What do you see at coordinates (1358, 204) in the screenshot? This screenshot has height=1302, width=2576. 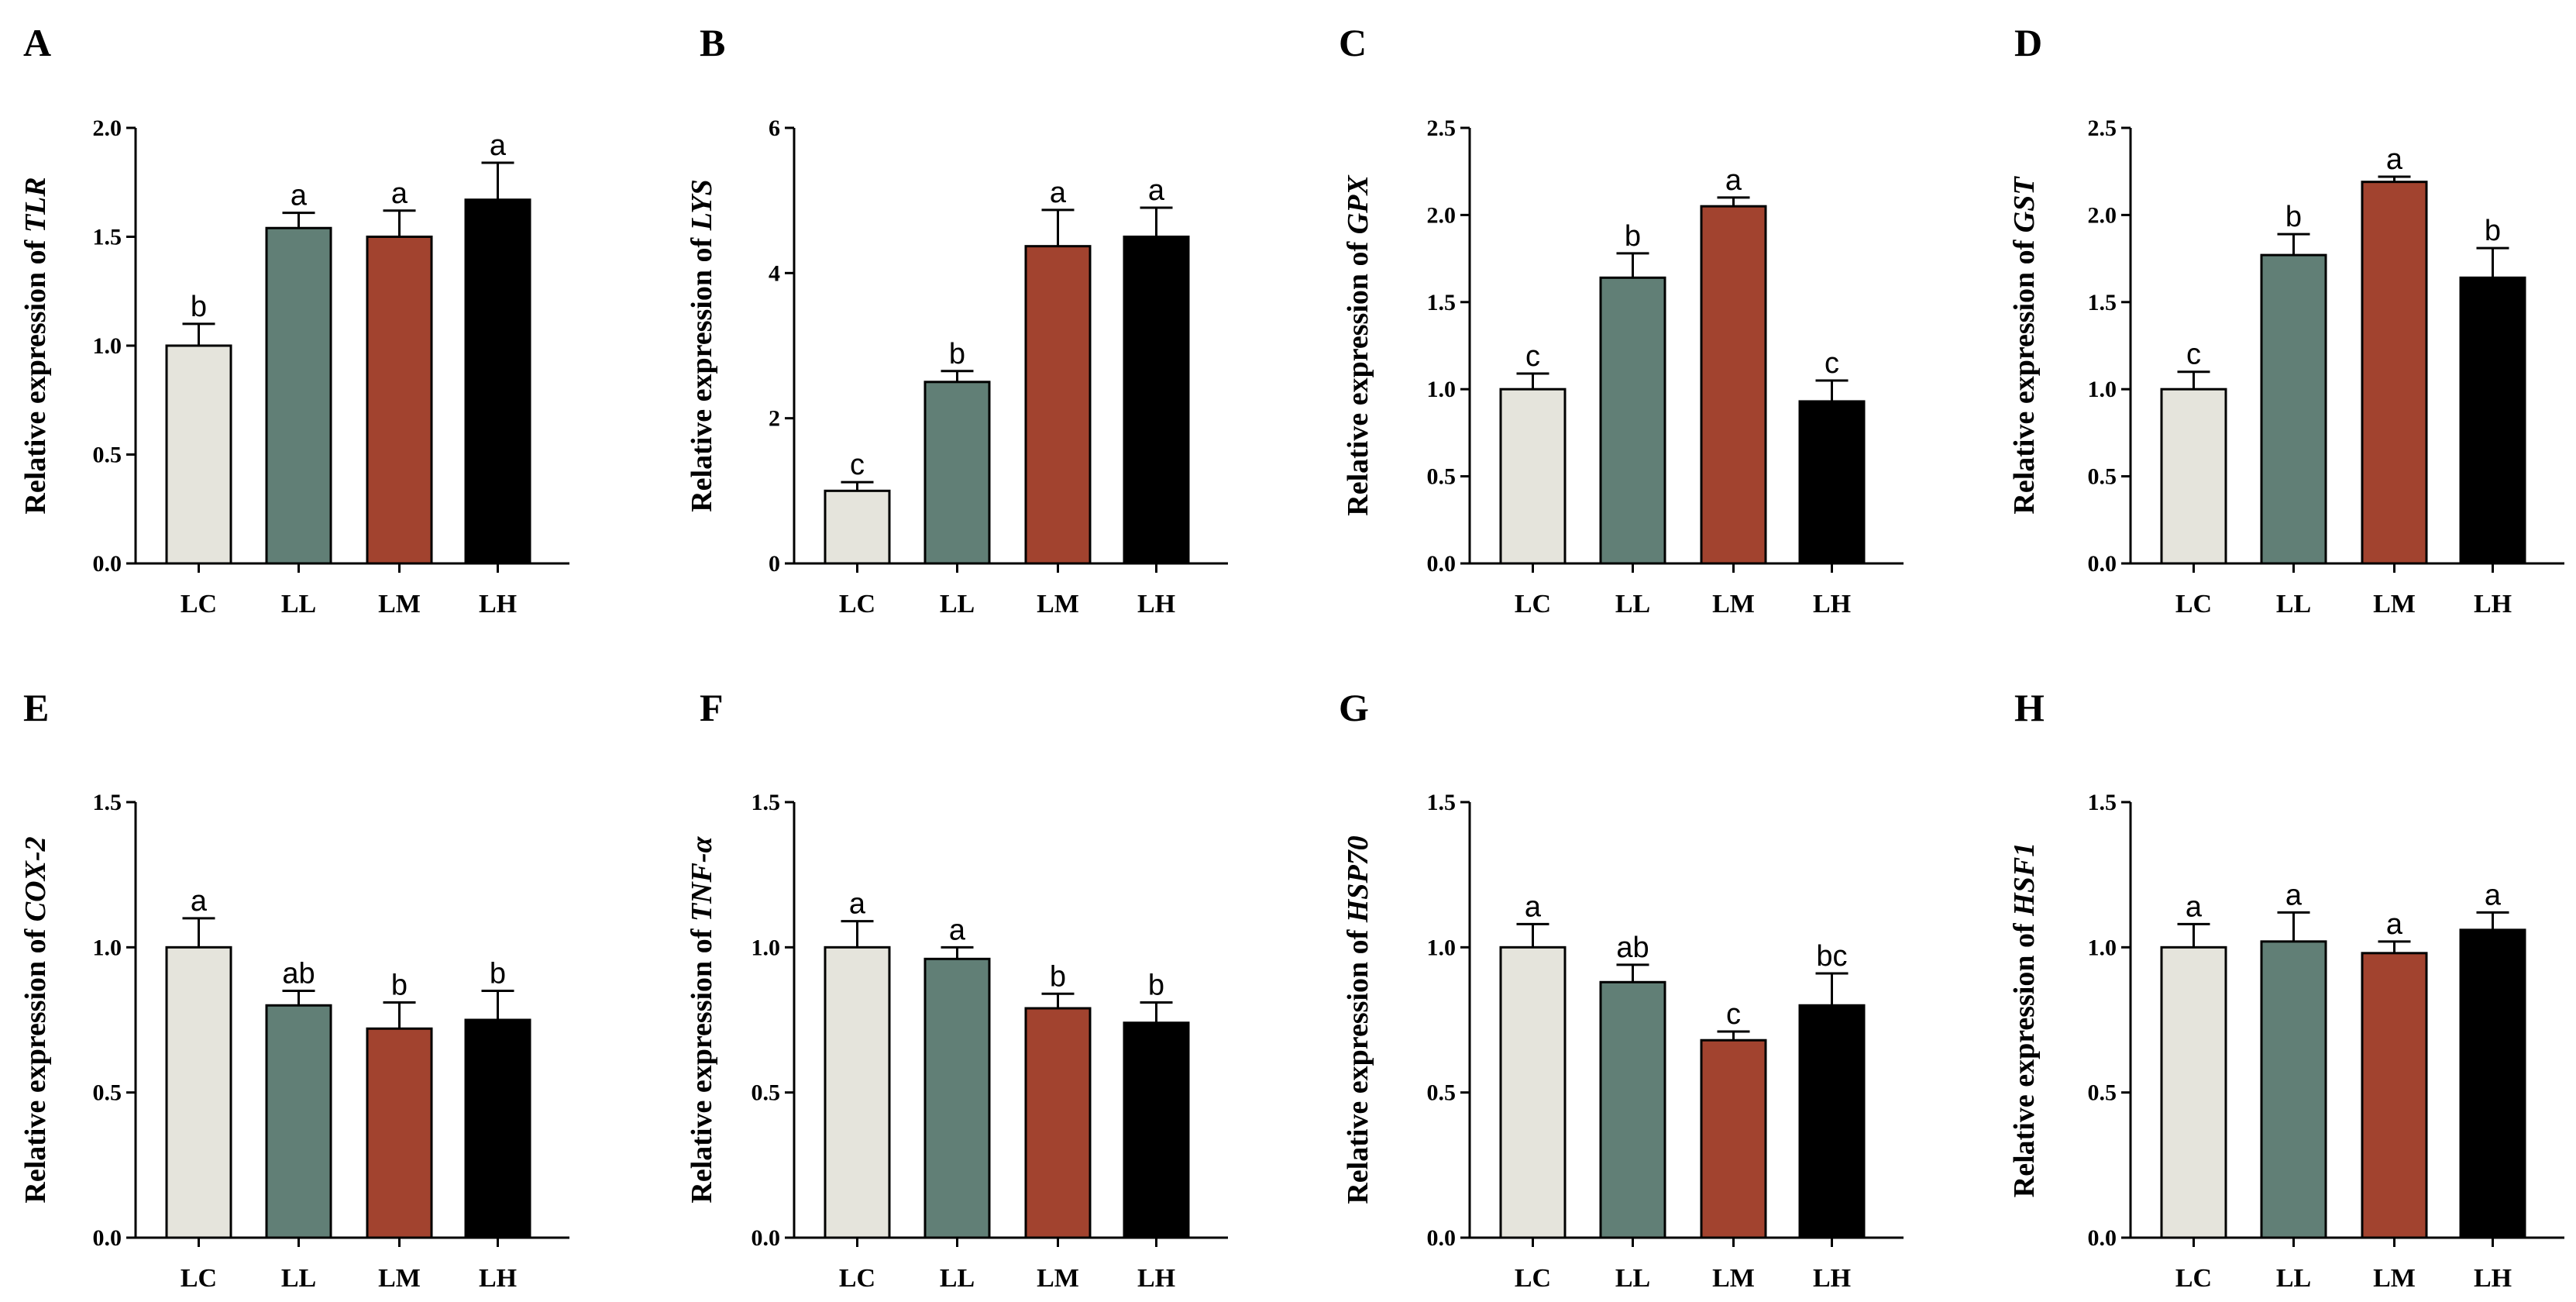 I see `gene-name: GPX` at bounding box center [1358, 204].